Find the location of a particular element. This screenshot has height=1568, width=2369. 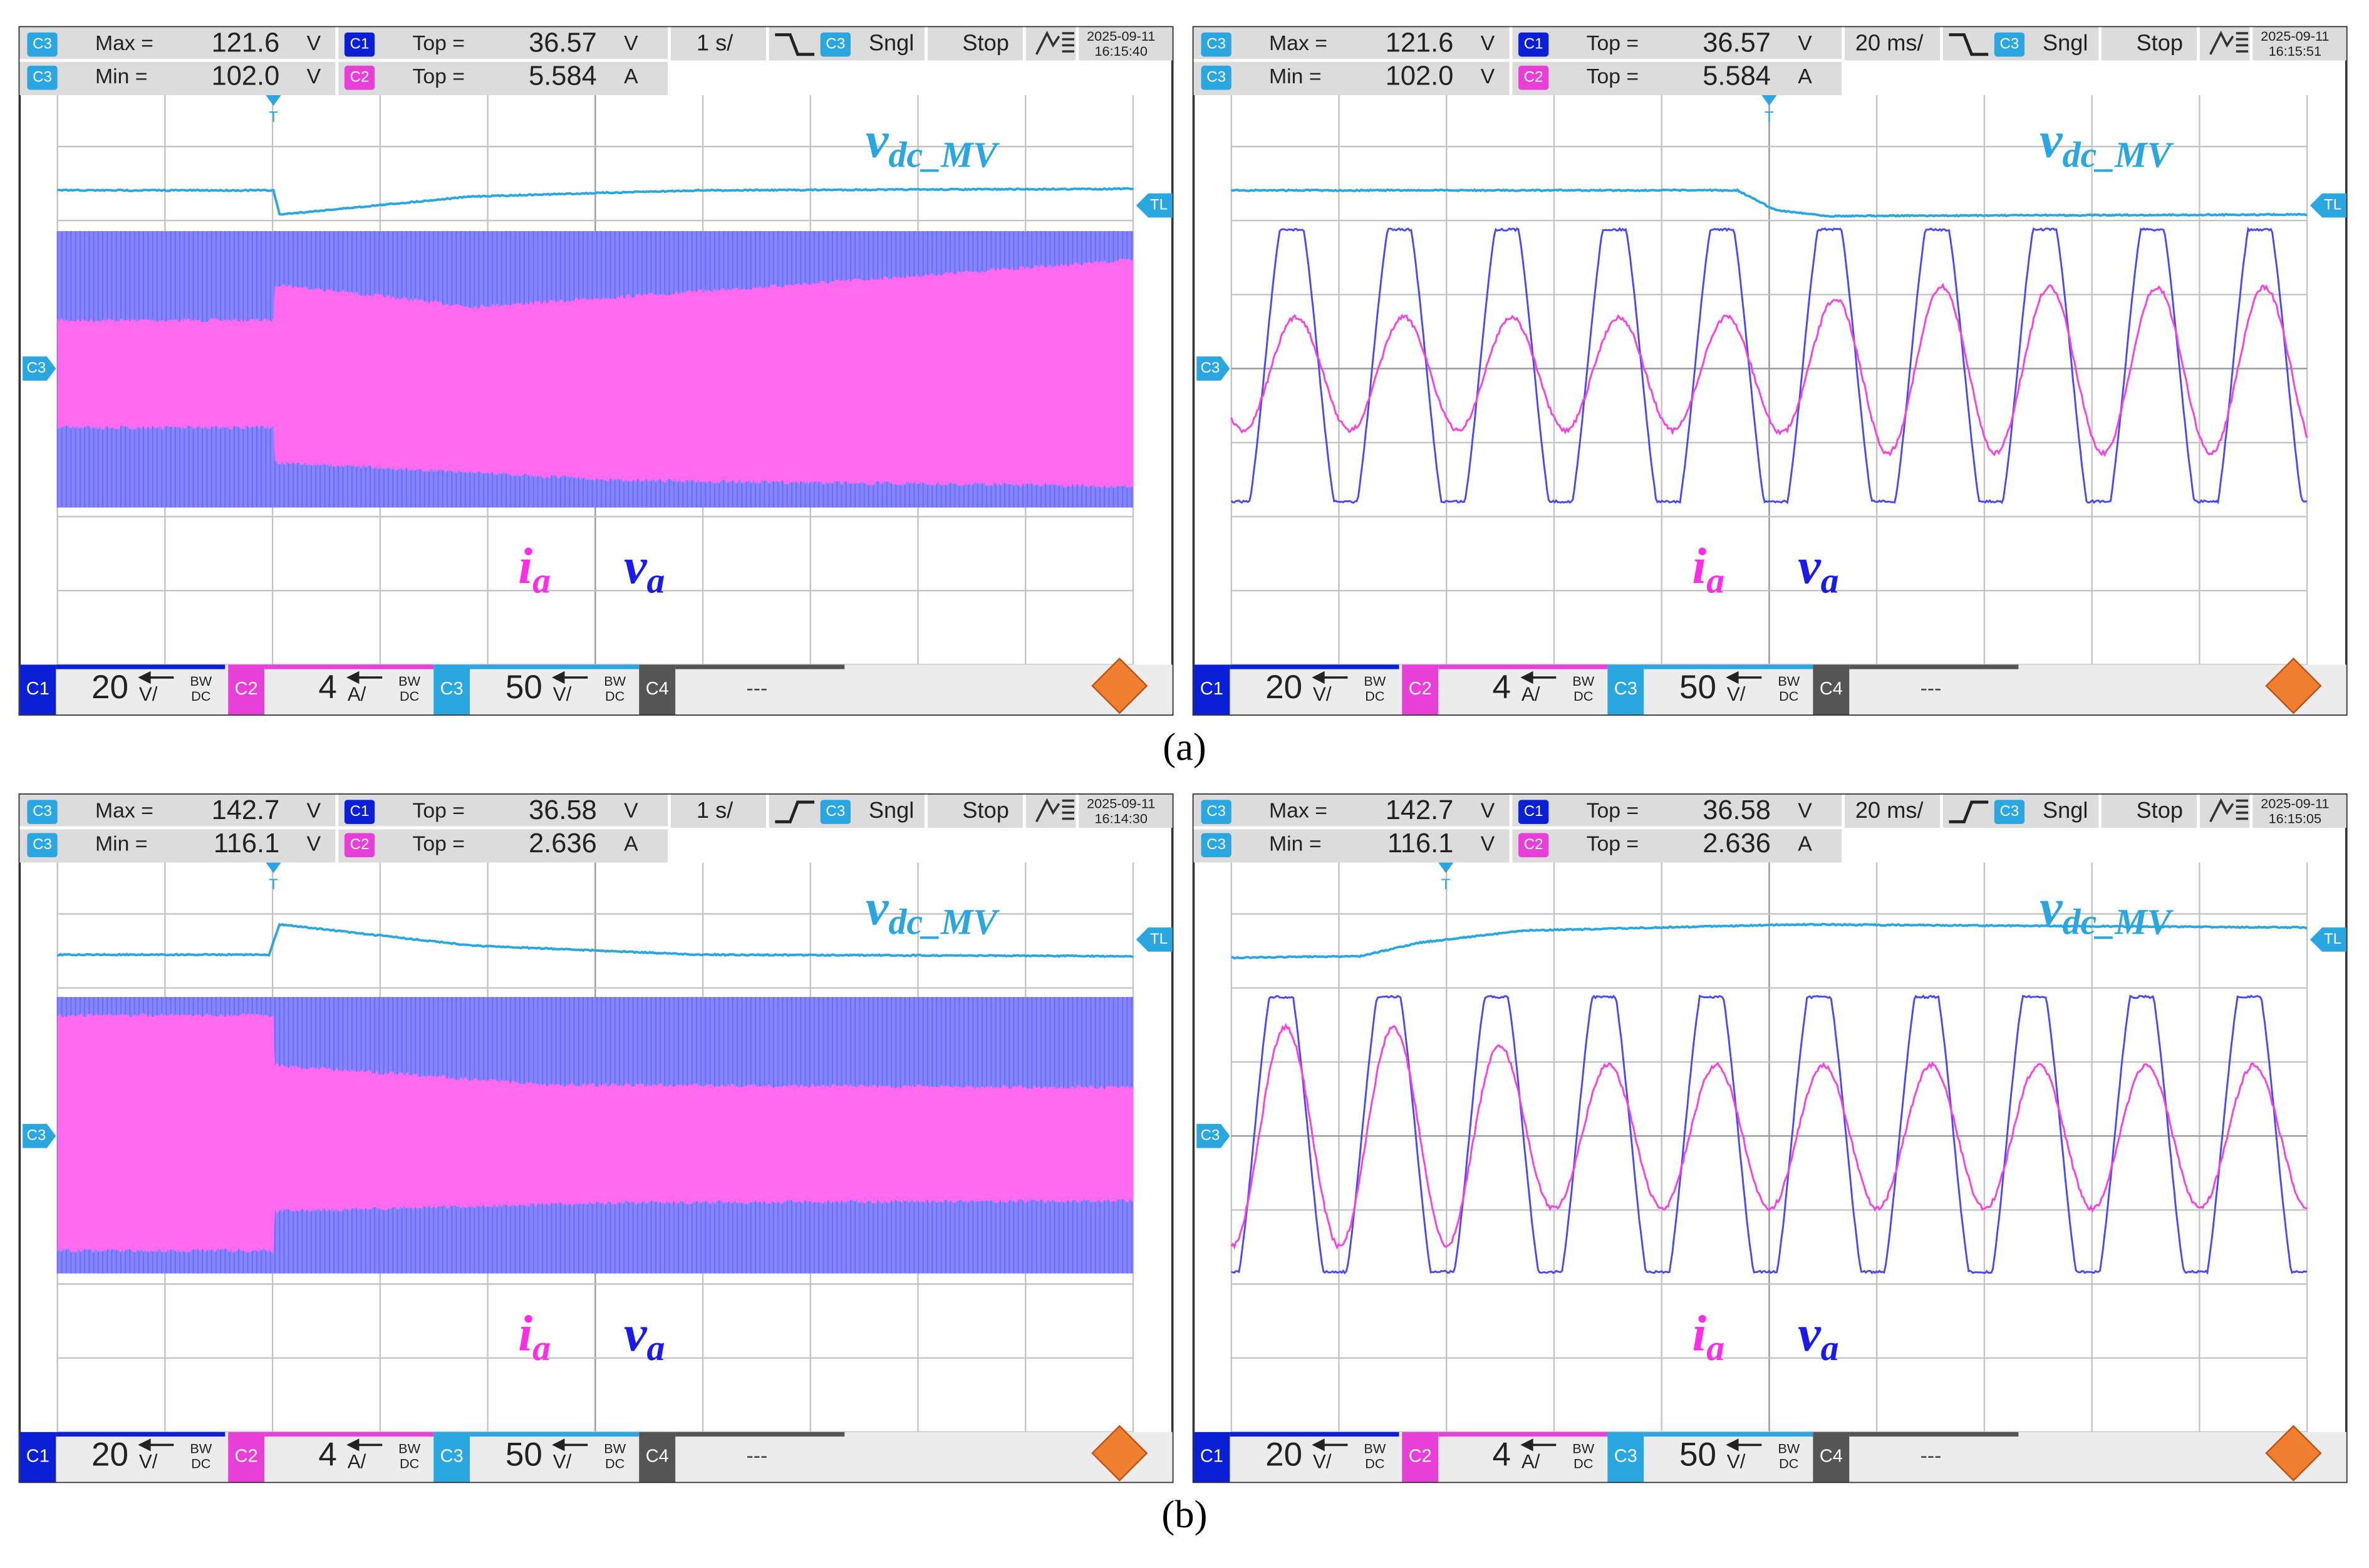

current-envelope is located at coordinates (595, 1133).